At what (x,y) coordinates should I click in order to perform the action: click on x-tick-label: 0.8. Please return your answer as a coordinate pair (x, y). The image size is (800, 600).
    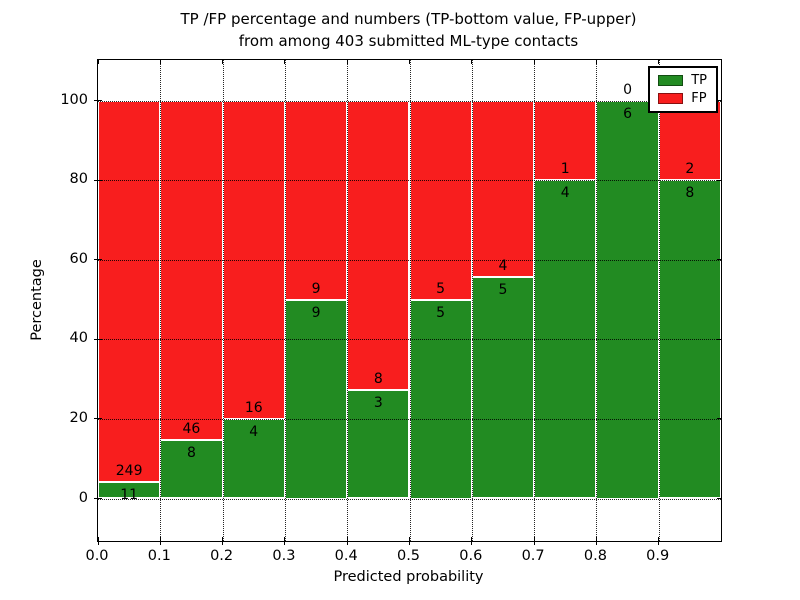
    Looking at the image, I should click on (595, 556).